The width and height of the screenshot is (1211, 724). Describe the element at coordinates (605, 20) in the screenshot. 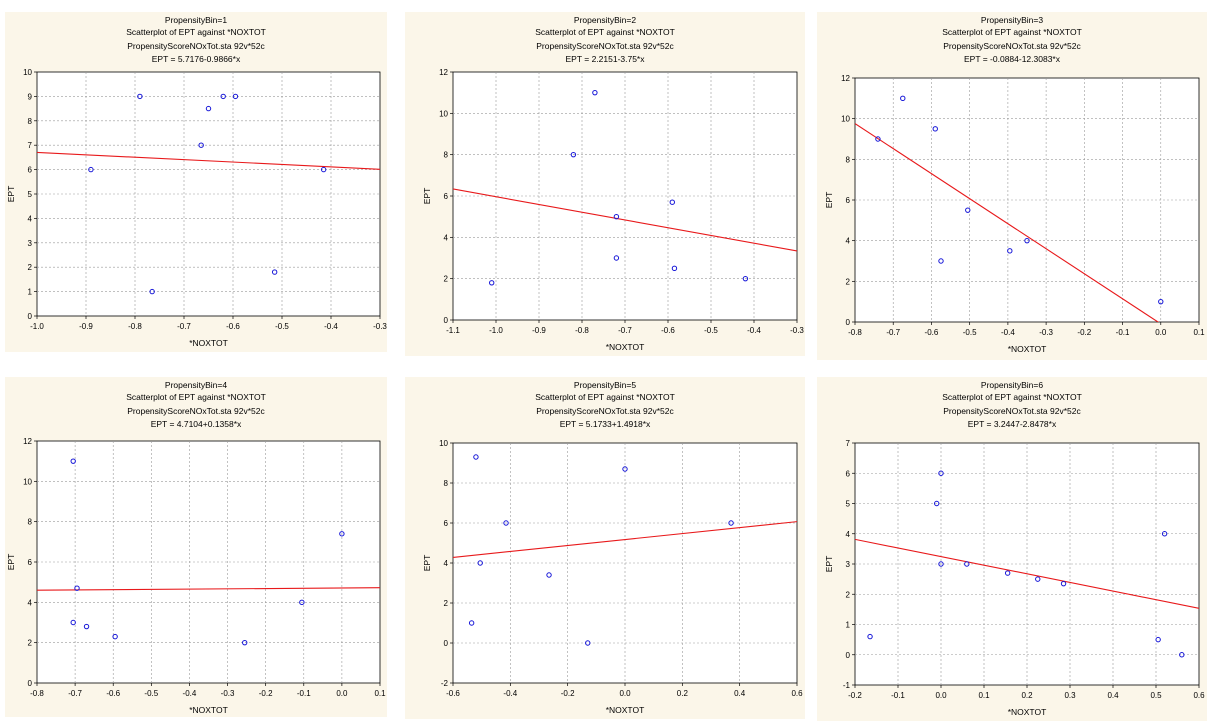

I see `chart-title: PropensityBin=2` at that location.